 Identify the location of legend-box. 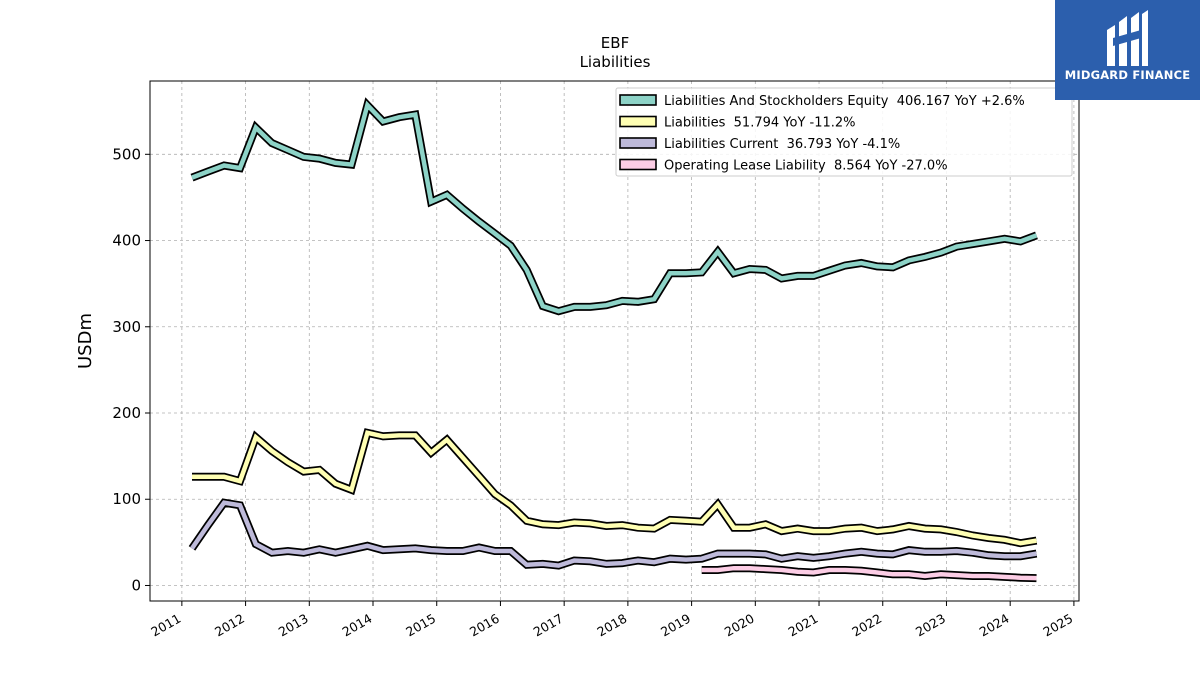
(844, 132).